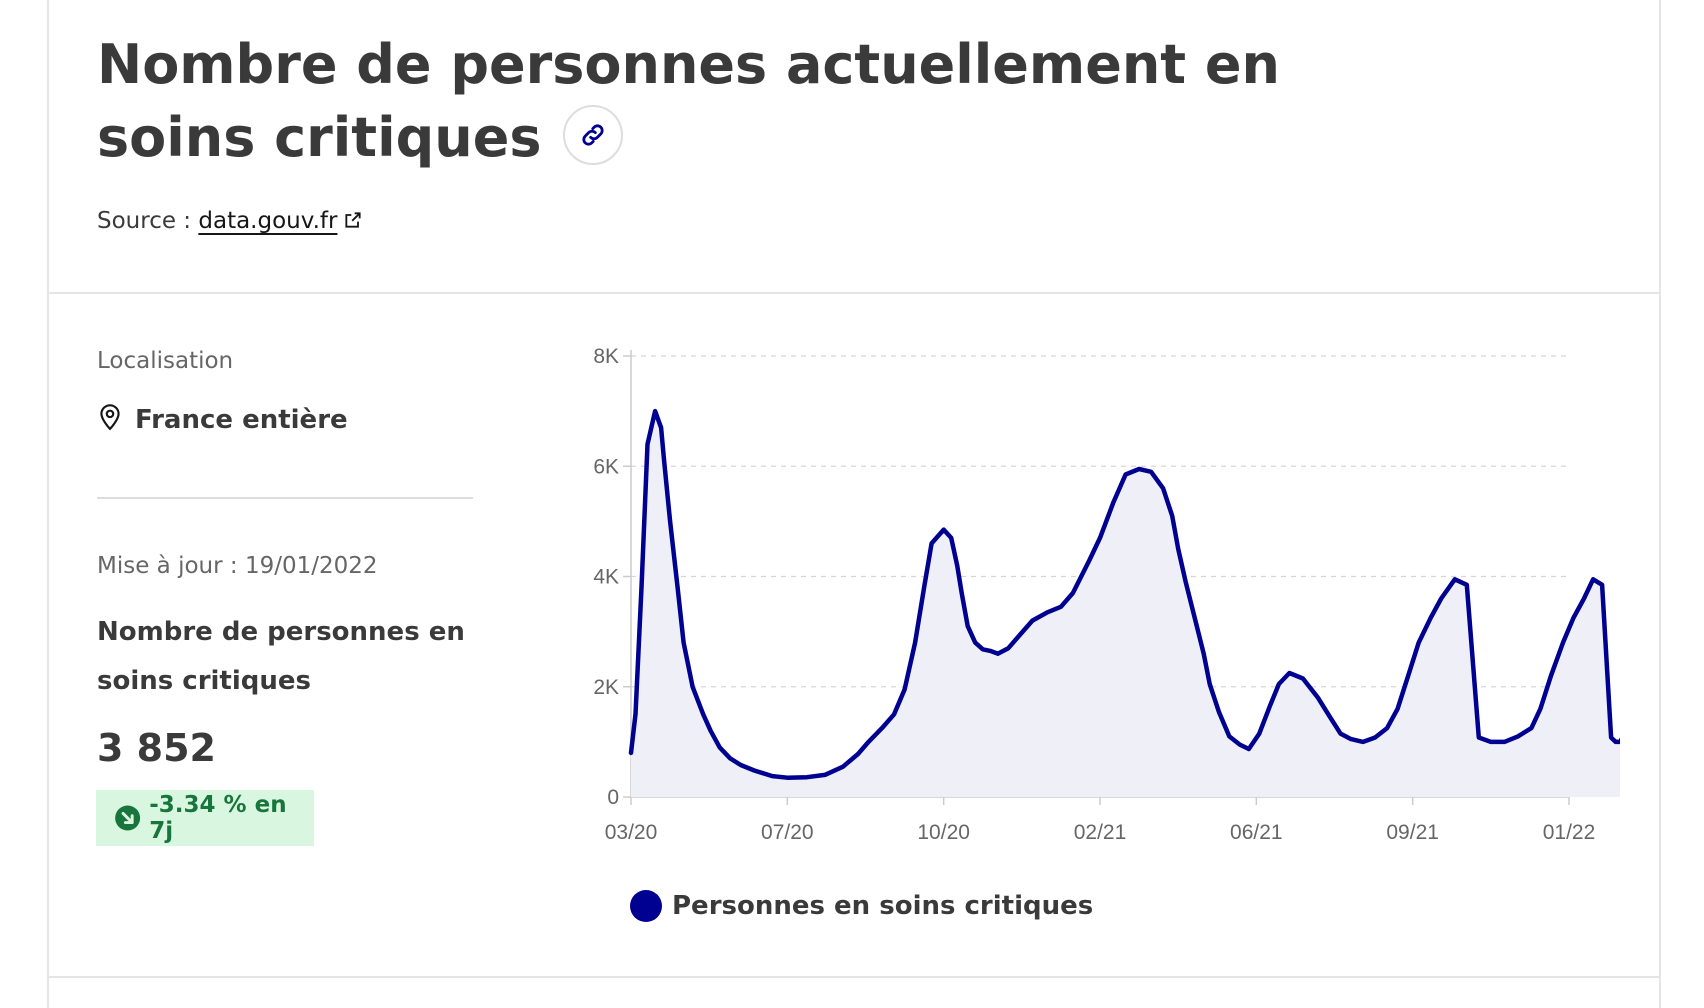 This screenshot has height=1008, width=1704. I want to click on chart-legend: Personnes en soins critiques, so click(861, 906).